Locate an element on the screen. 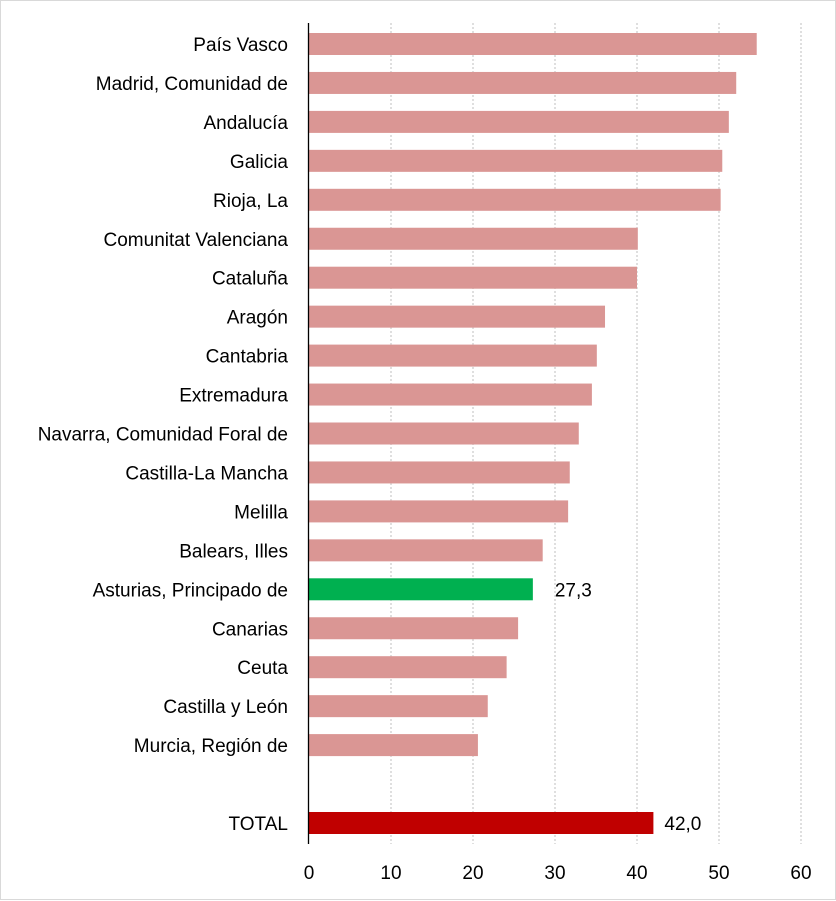 Image resolution: width=836 pixels, height=901 pixels. category-label: Galicia is located at coordinates (259, 162).